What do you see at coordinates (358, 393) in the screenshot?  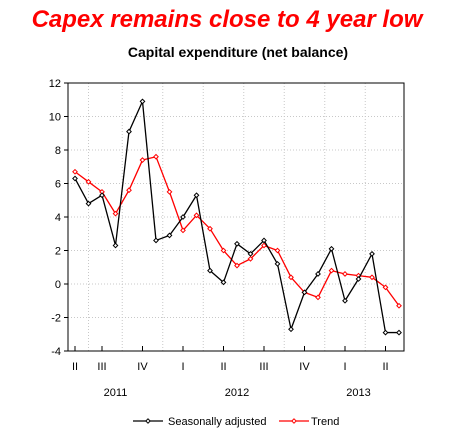 I see `x-year-label: 2013` at bounding box center [358, 393].